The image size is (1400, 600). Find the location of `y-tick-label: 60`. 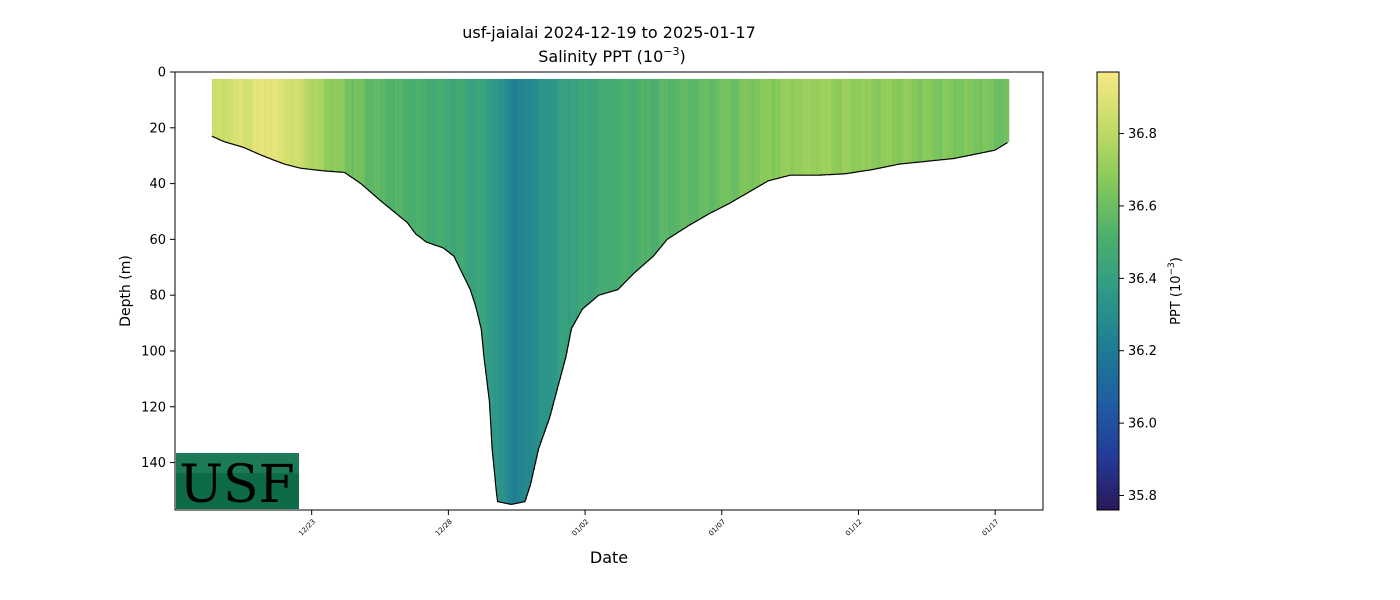

y-tick-label: 60 is located at coordinates (157, 240).